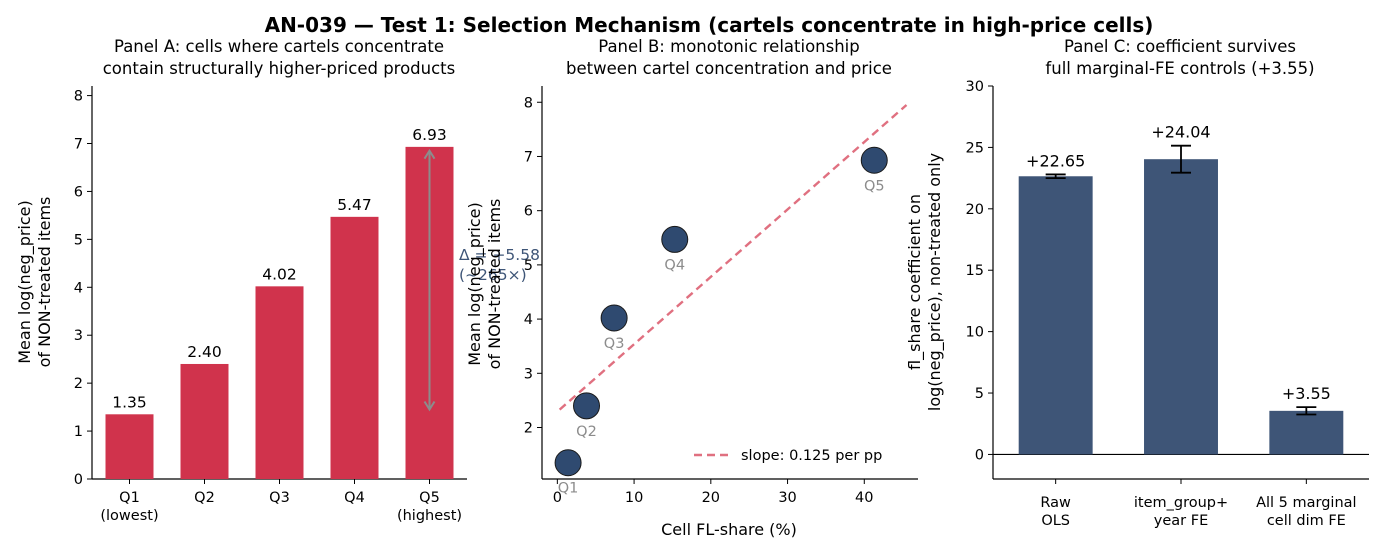 The image size is (1387, 554). Describe the element at coordinates (44, 282) in the screenshot. I see `panel-a-ylabel-line2: of NON-treated items` at that location.